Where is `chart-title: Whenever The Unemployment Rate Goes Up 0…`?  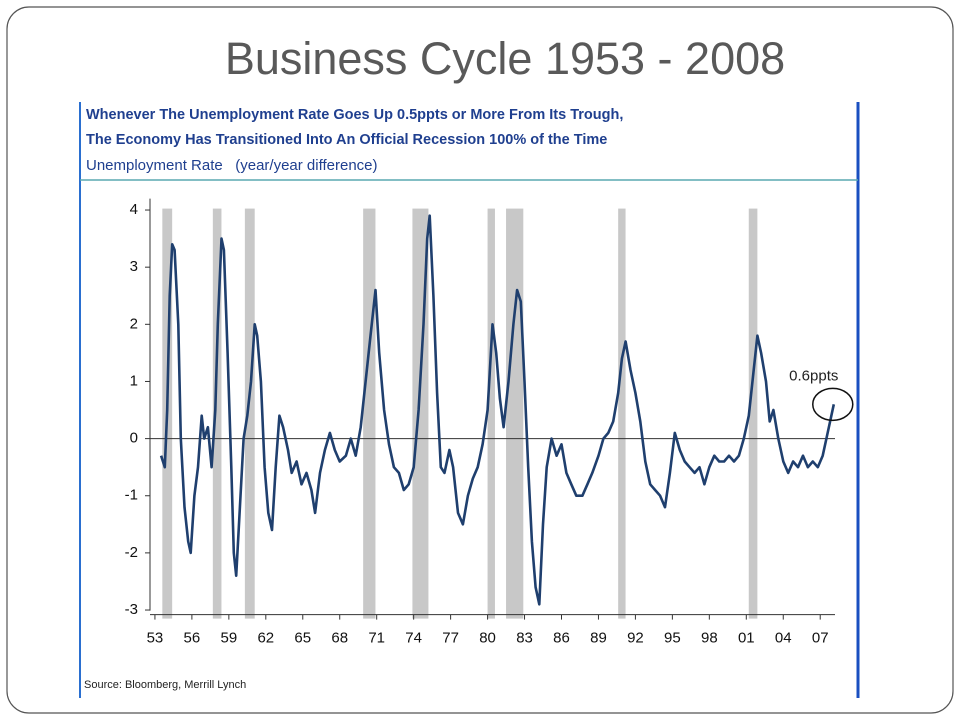
chart-title: Whenever The Unemployment Rate Goes Up 0… is located at coordinates (354, 115).